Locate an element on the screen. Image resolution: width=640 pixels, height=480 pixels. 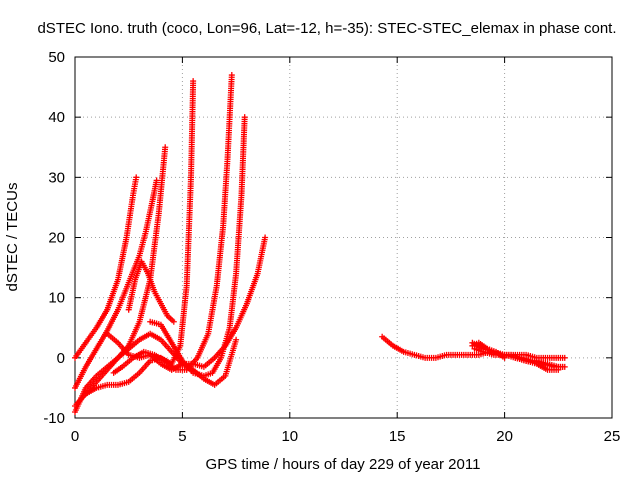
y-tick-label: 20 is located at coordinates (56, 238).